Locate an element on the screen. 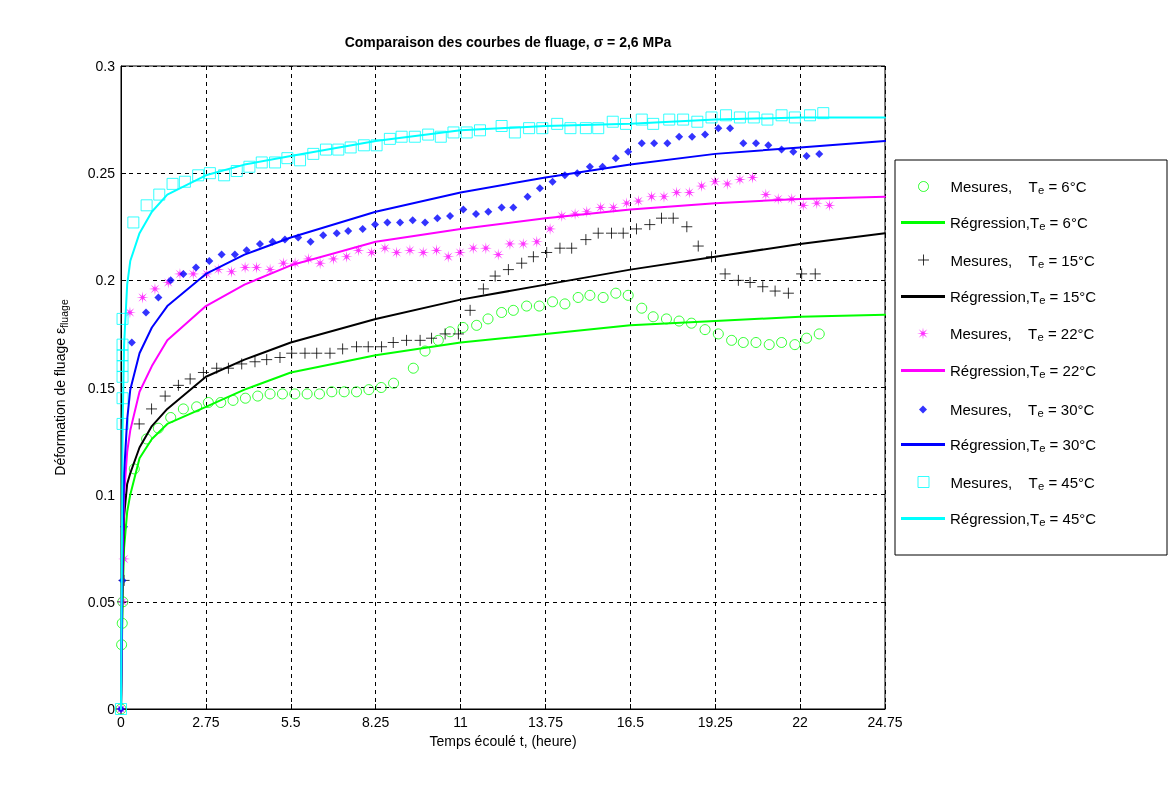 This screenshot has height=790, width=1173. x-tick-label: 2.75 is located at coordinates (206, 722).